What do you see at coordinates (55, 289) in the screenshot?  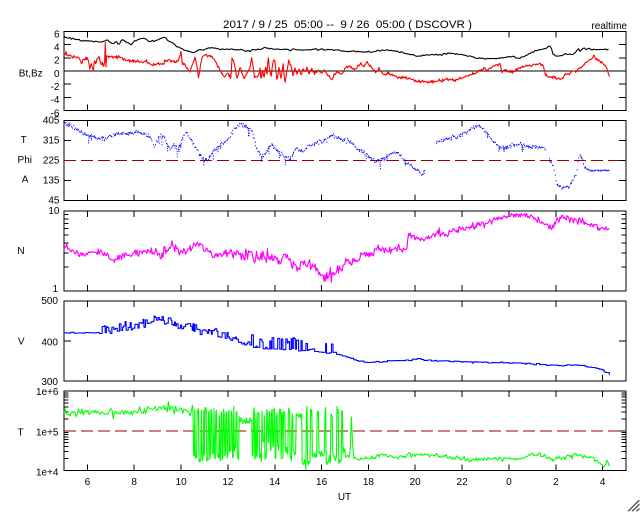 I see `svg-text: 1` at bounding box center [55, 289].